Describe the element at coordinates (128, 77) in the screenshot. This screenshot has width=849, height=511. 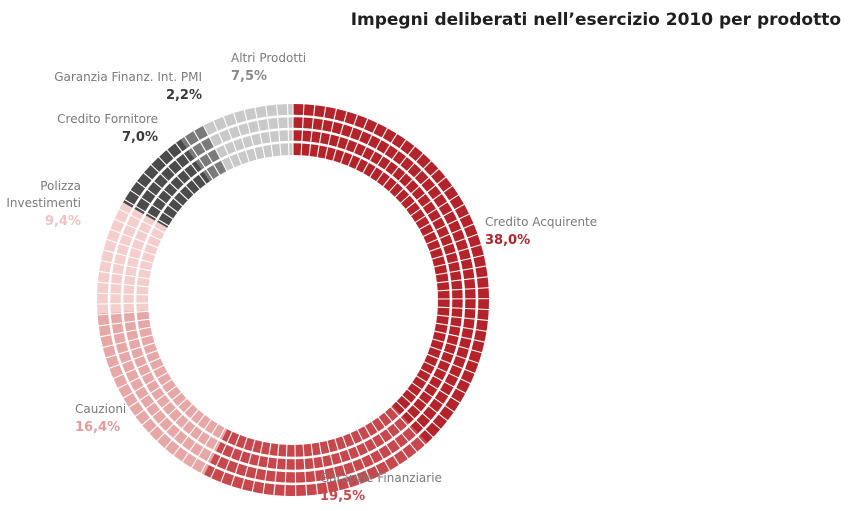
I see `label-name-garanzia-finanz-int-pmi: Garanzia Finanz. Int. PMI` at that location.